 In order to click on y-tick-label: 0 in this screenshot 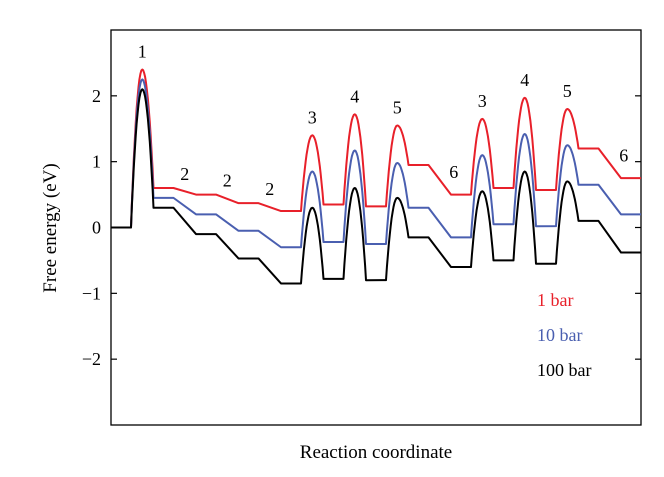, I will do `click(96, 228)`.